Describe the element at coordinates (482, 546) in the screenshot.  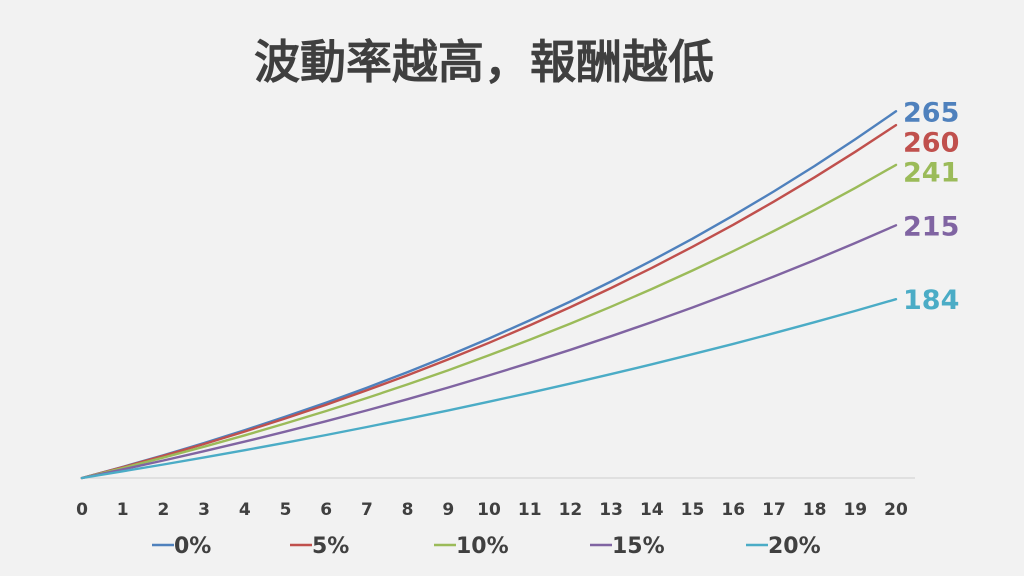
I see `legend-label: 10%` at that location.